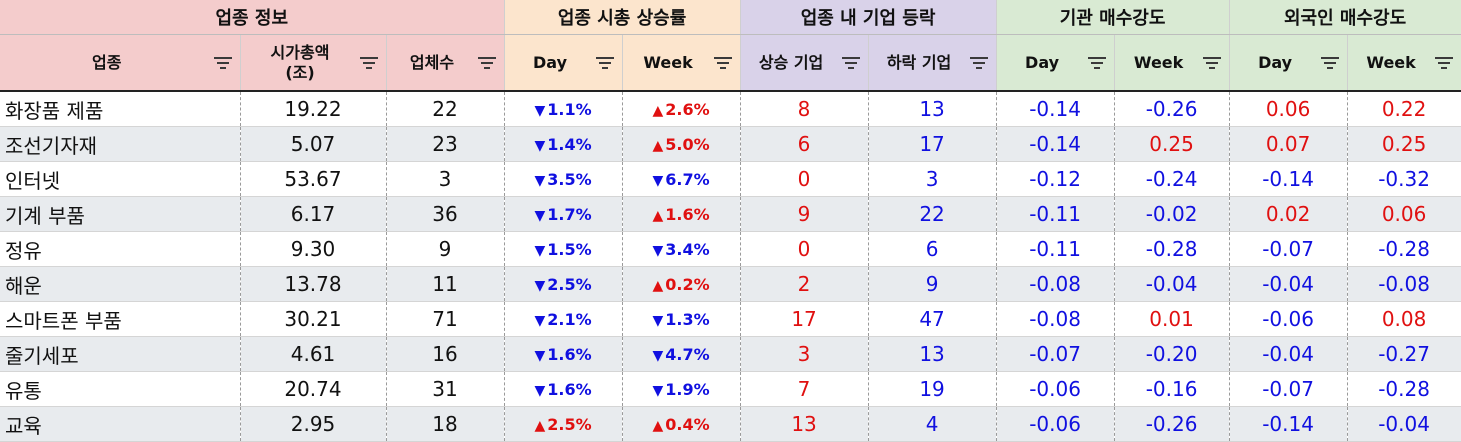 The image size is (1461, 442). I want to click on institution-week-cell: 0.25, so click(1172, 144).